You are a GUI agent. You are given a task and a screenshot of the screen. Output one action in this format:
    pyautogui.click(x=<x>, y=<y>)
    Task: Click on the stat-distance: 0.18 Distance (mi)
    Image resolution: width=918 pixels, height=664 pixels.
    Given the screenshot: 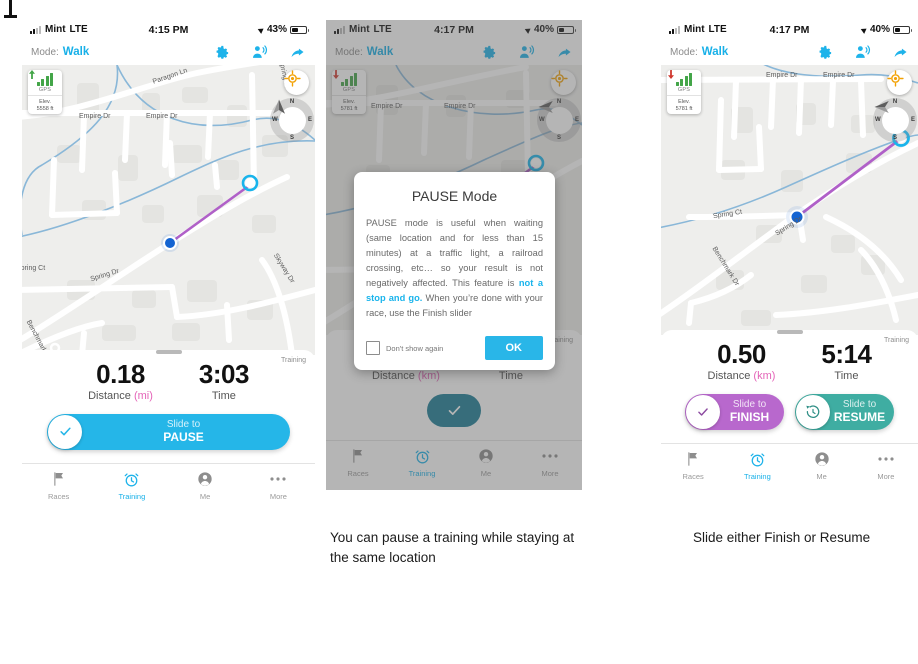 What is the action you would take?
    pyautogui.click(x=120, y=381)
    